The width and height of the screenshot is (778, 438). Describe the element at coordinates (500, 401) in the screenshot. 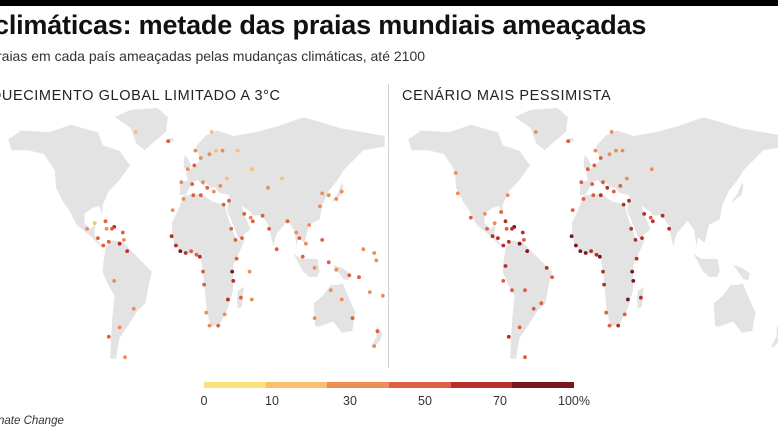

I see `legend-tick-label: 70` at that location.